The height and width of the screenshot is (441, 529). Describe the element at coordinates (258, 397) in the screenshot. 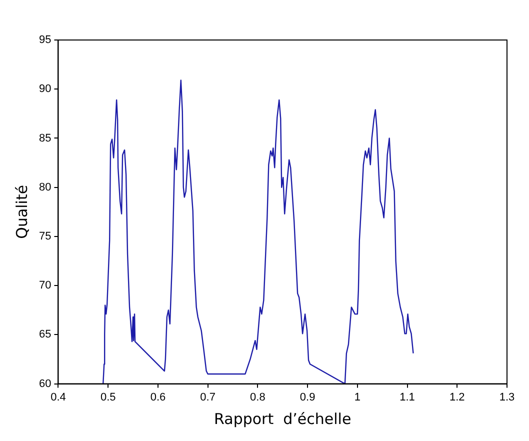

I see `x-tick-label: 0.8` at that location.